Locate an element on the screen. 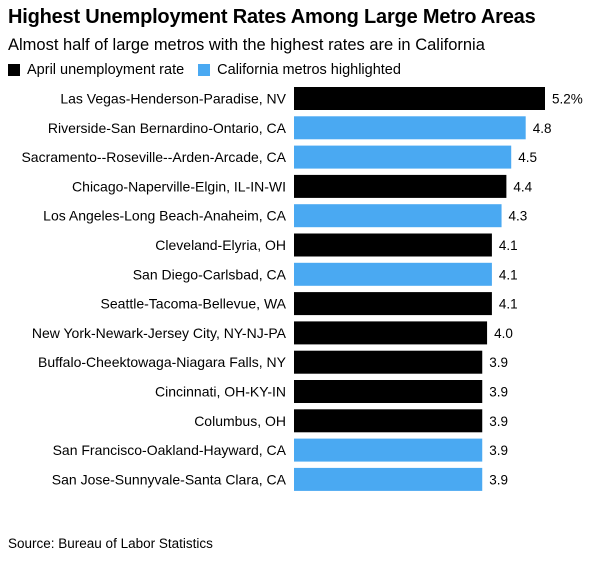  category-label: San Diego-Carlsbad, CA is located at coordinates (210, 274).